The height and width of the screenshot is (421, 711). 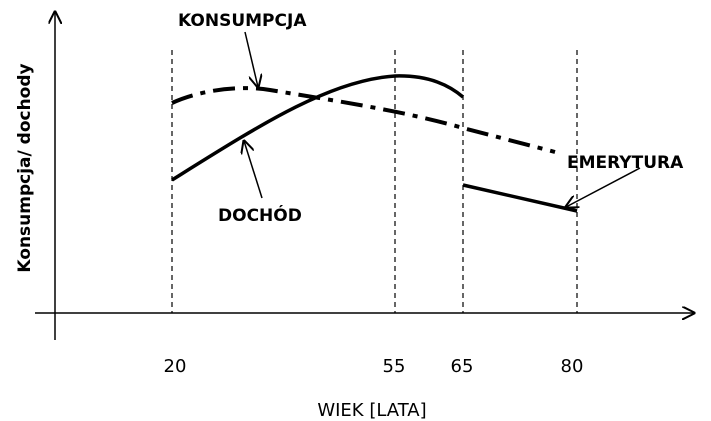 I want to click on x-axis-label: WIEK [LATA], so click(x=371, y=410).